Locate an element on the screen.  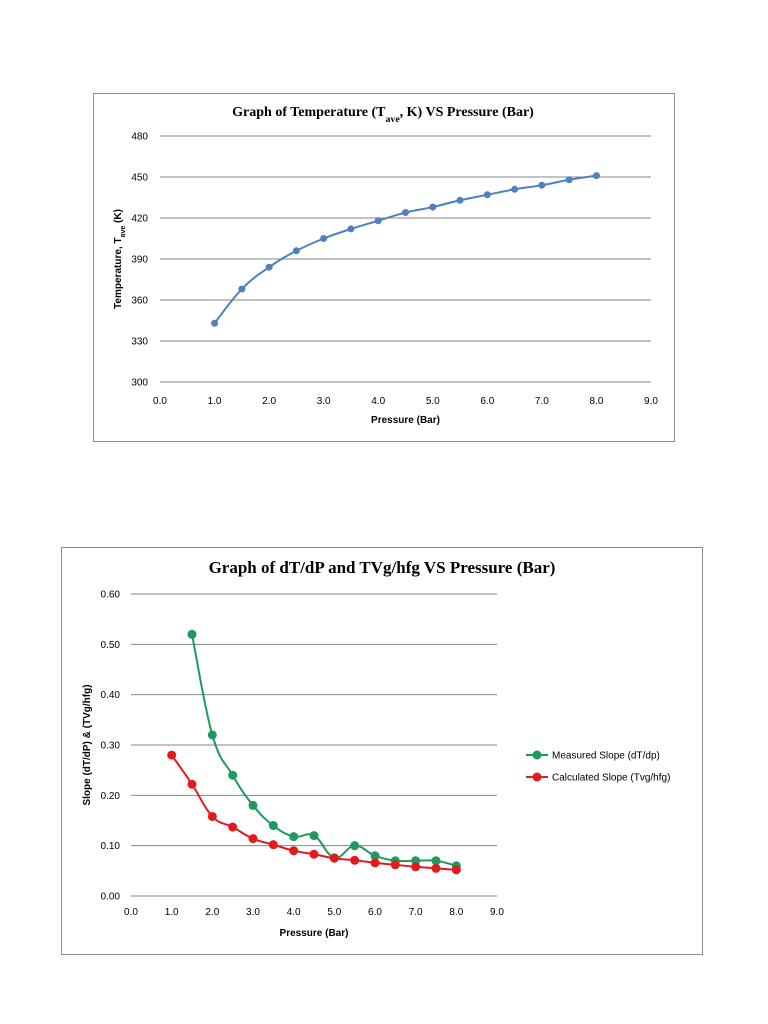
y-tick-label: 390 is located at coordinates (139, 260).